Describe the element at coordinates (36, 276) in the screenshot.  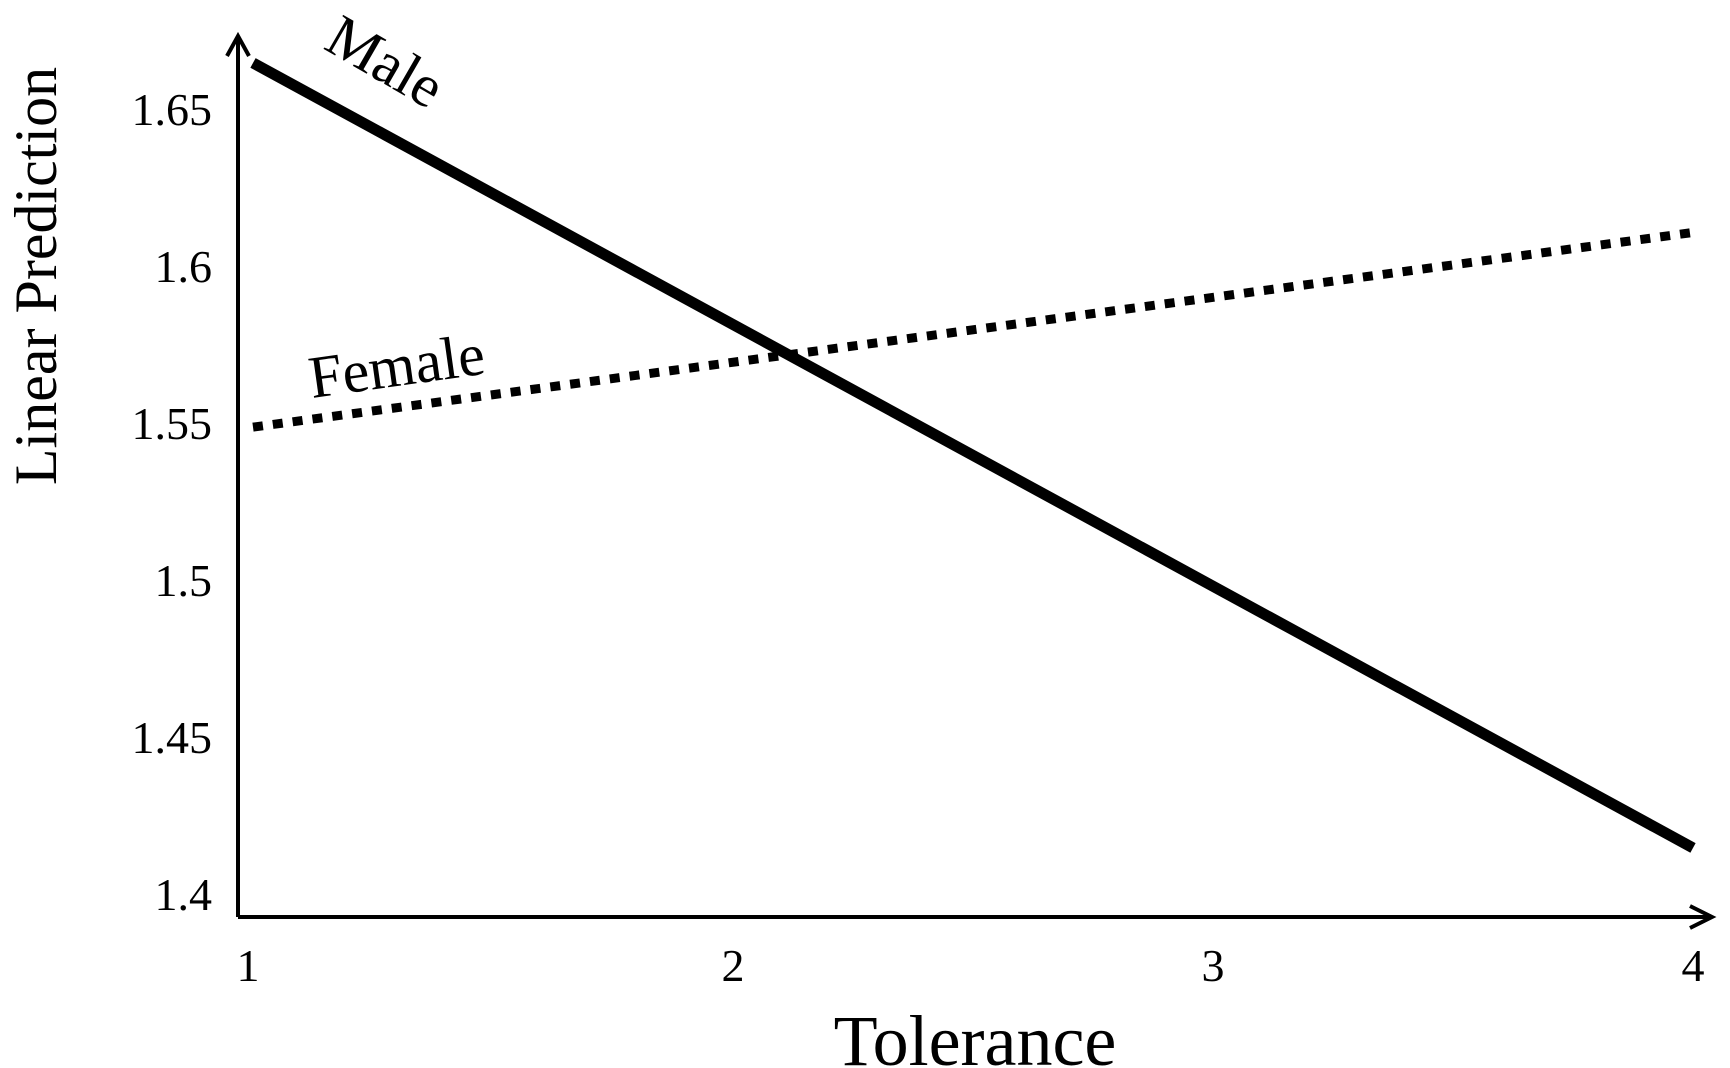
I see `y-axis-title: Linear Prediction` at that location.